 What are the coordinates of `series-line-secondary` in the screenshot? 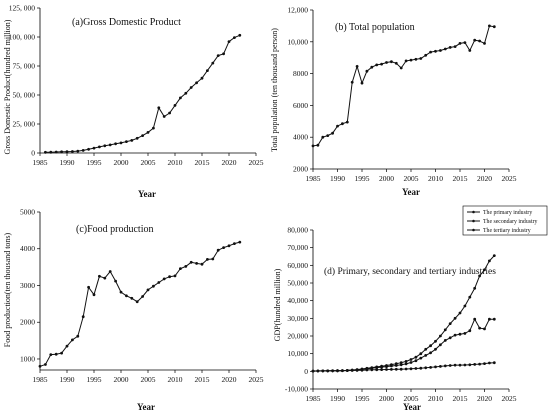 It's located at (403, 345).